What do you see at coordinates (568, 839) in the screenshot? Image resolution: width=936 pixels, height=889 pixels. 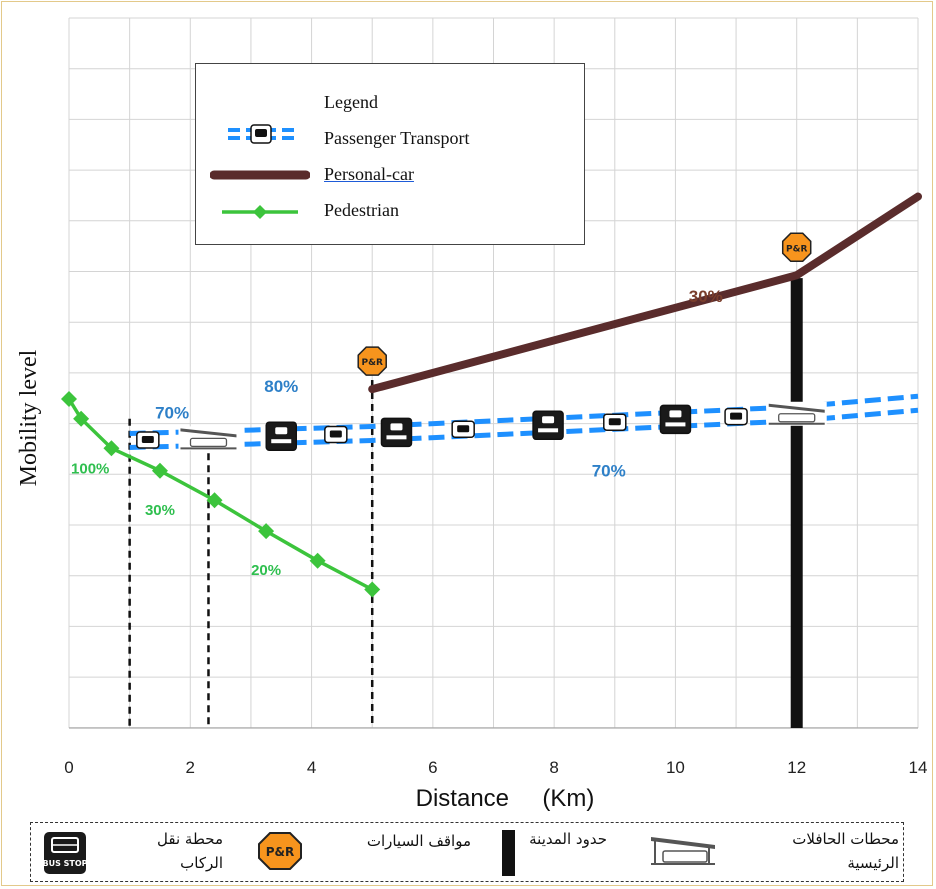 I see `city-boundary-label: حدود المدينة` at bounding box center [568, 839].